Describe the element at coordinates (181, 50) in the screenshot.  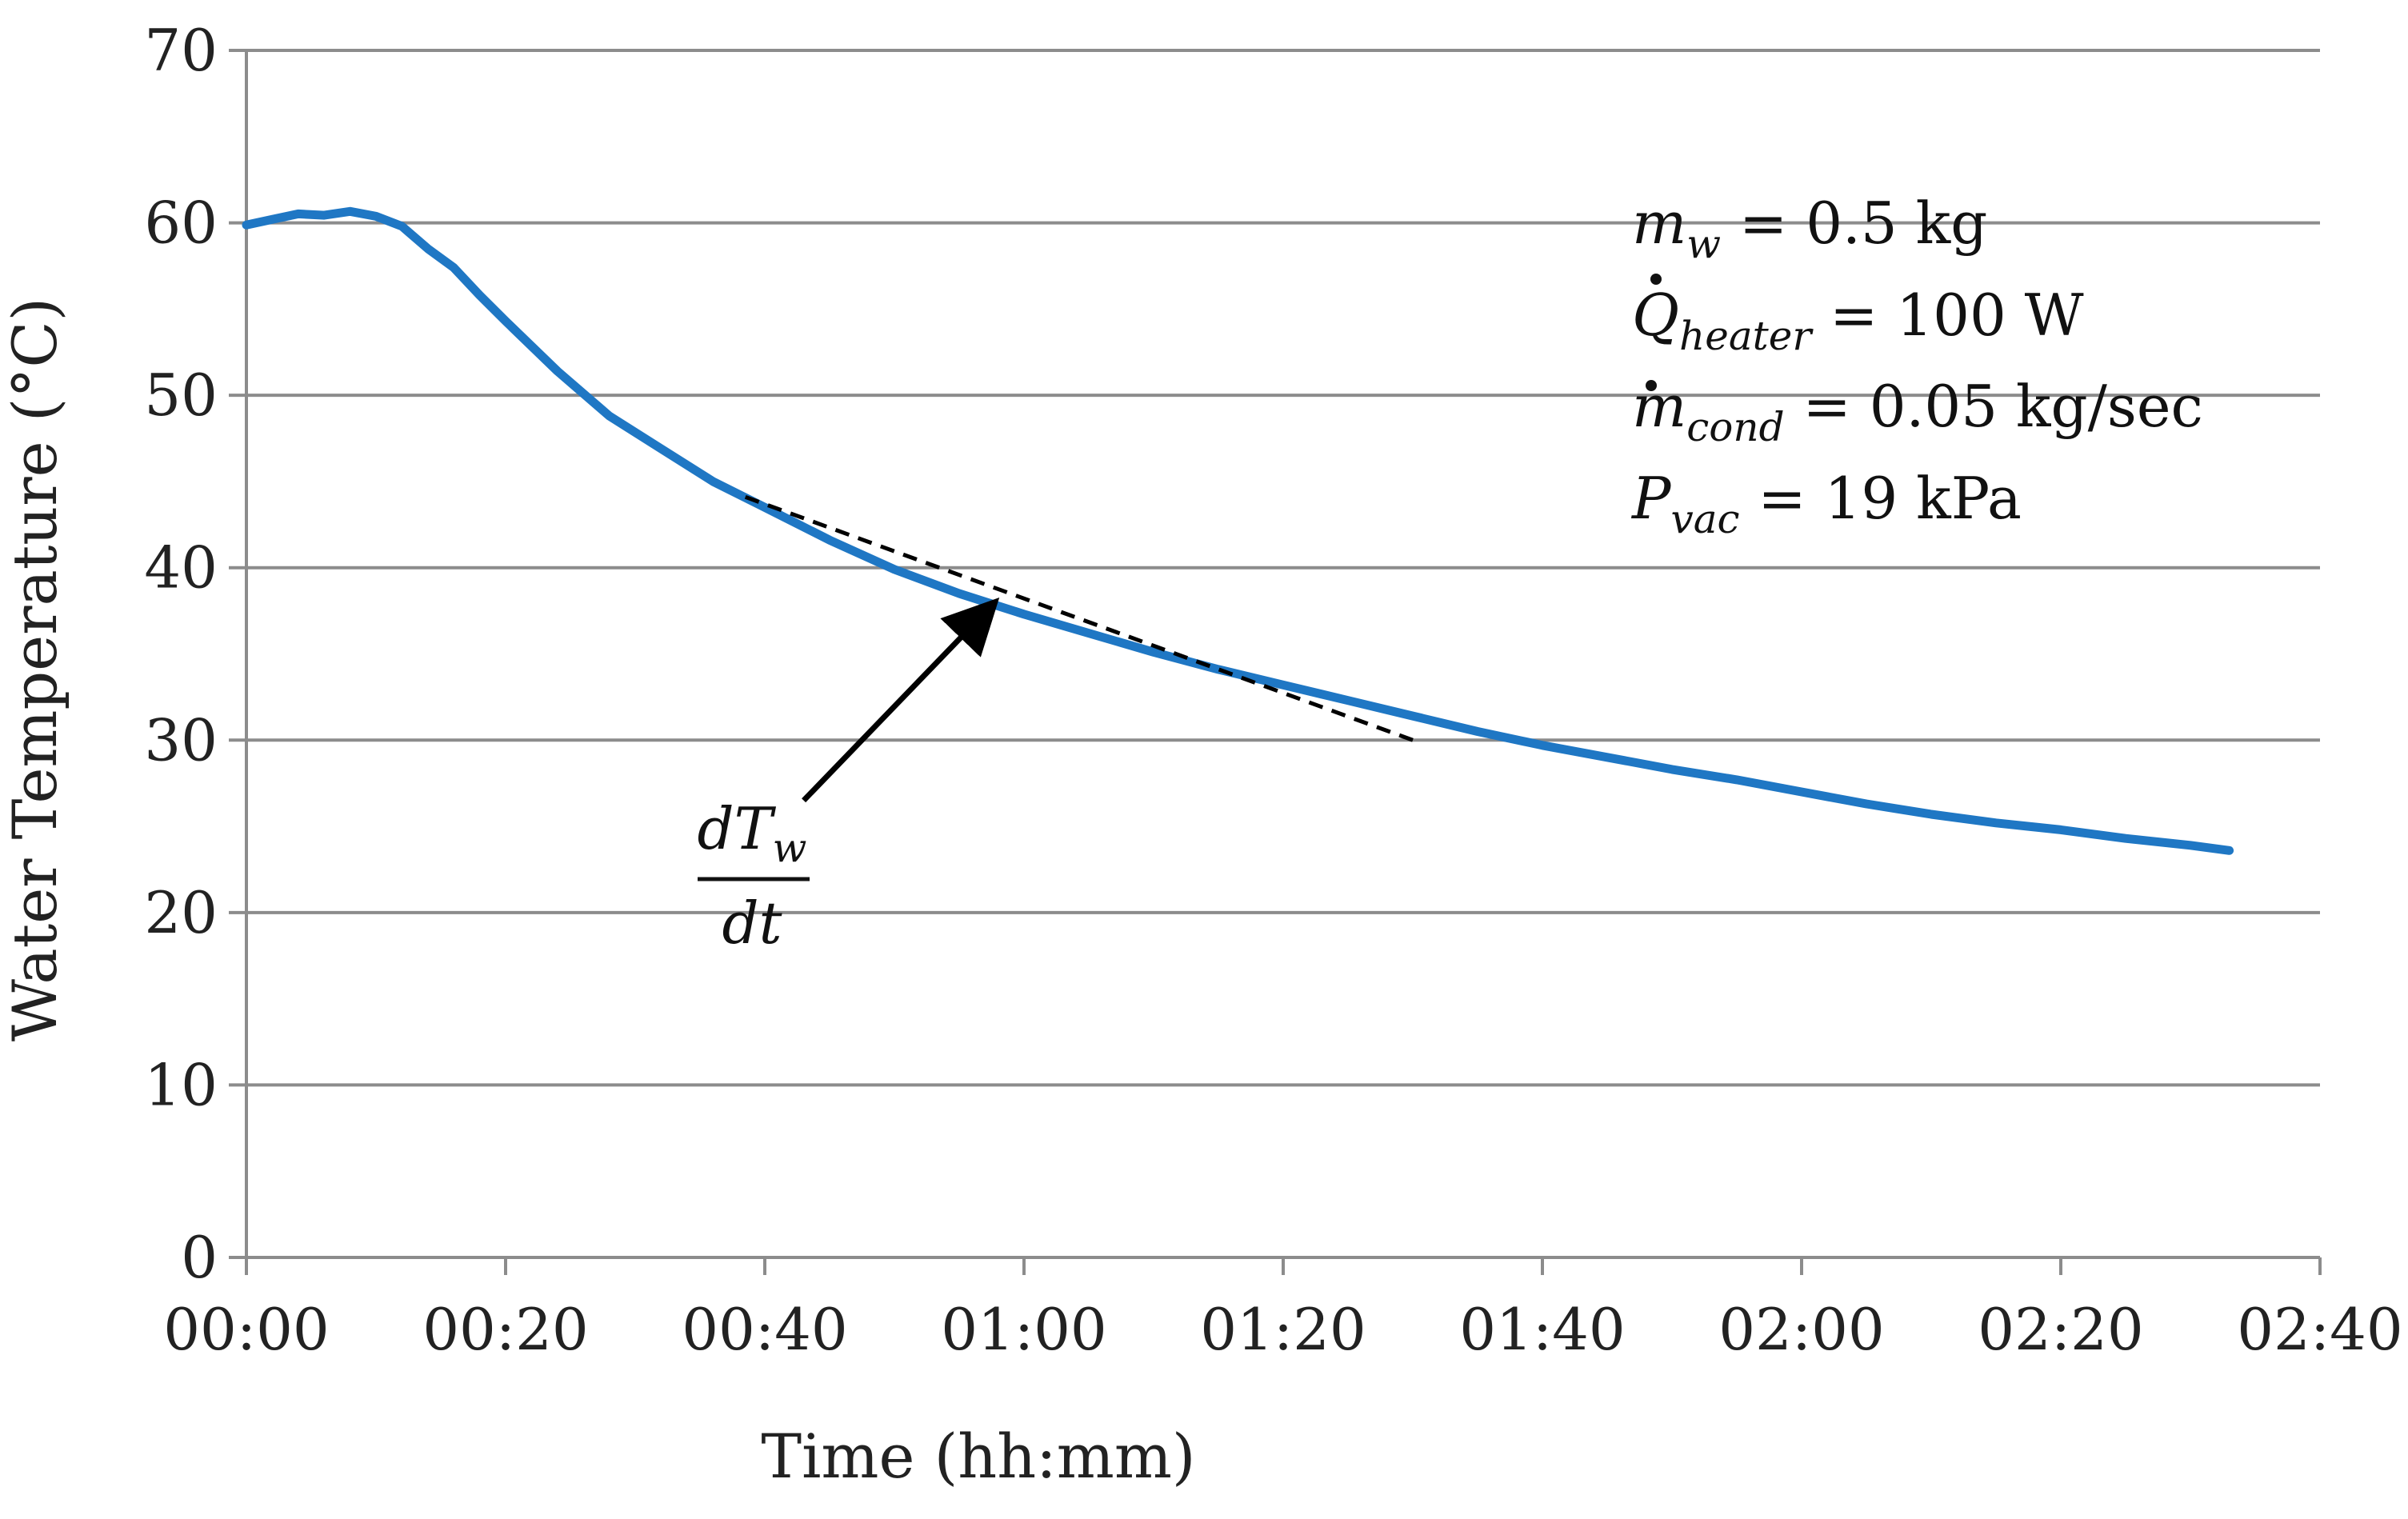
I see `y-tick-label: 70` at that location.